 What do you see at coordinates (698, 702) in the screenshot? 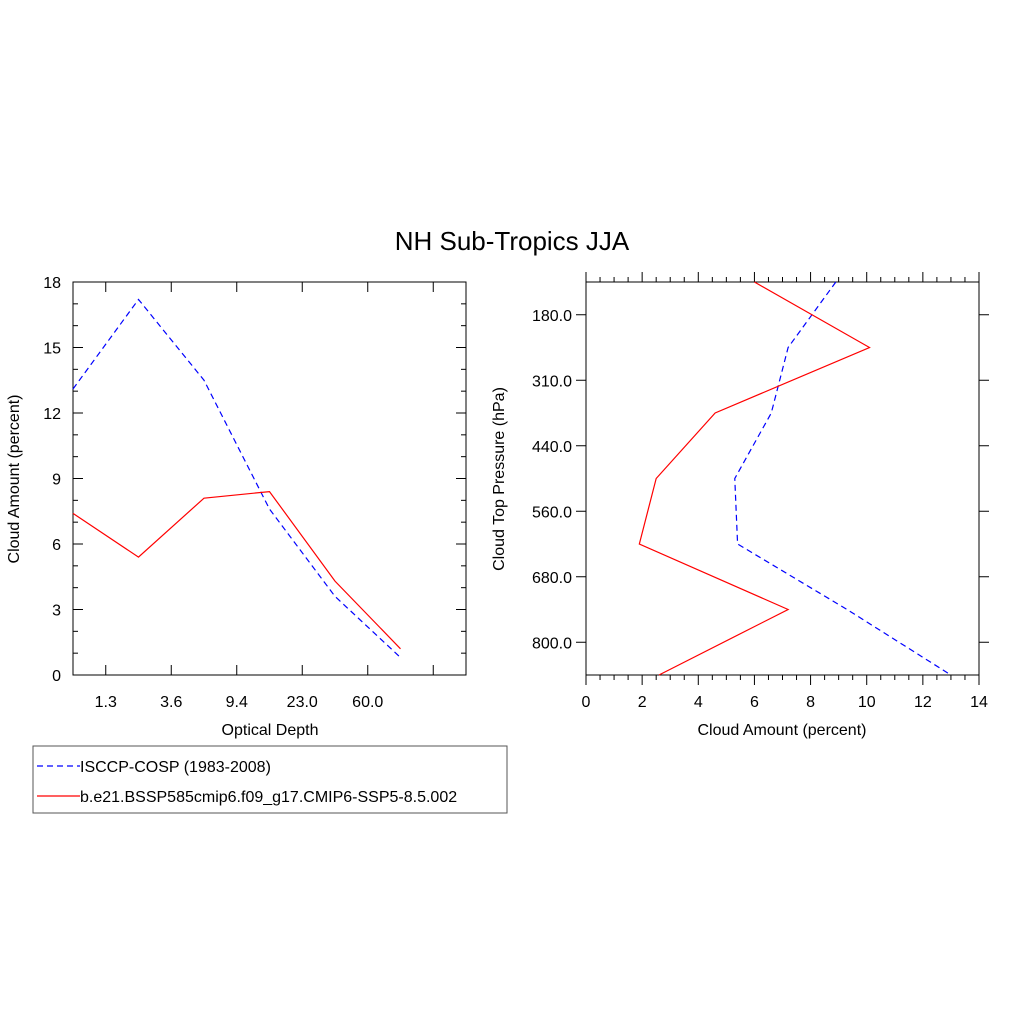
I see `right-x-tick-label: 4` at bounding box center [698, 702].